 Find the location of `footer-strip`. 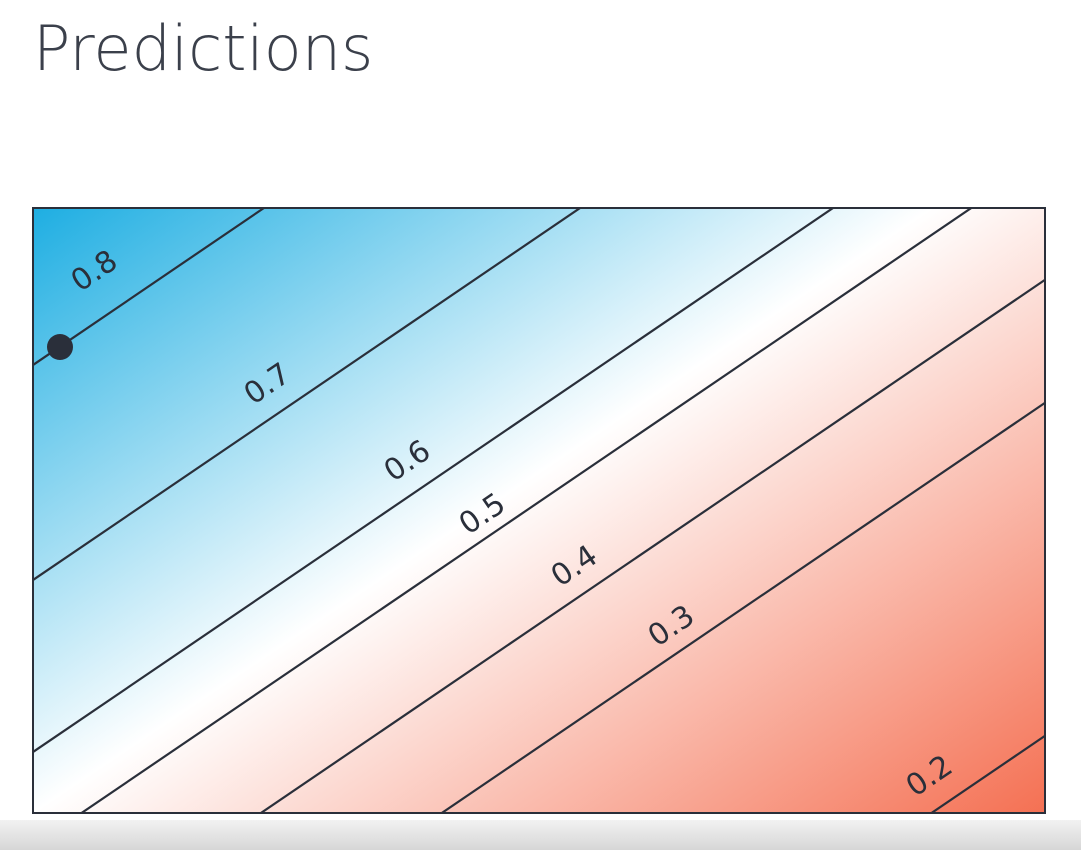

footer-strip is located at coordinates (540, 835).